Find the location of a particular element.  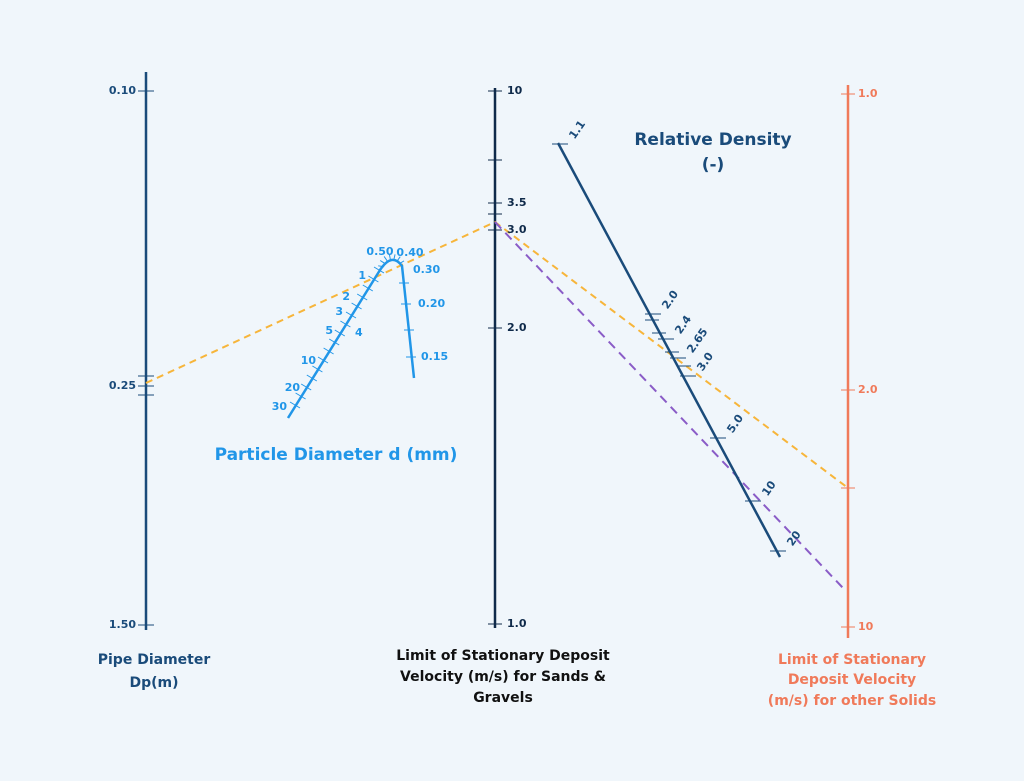

axis-title: (m/s) for other Solids is located at coordinates (852, 701).